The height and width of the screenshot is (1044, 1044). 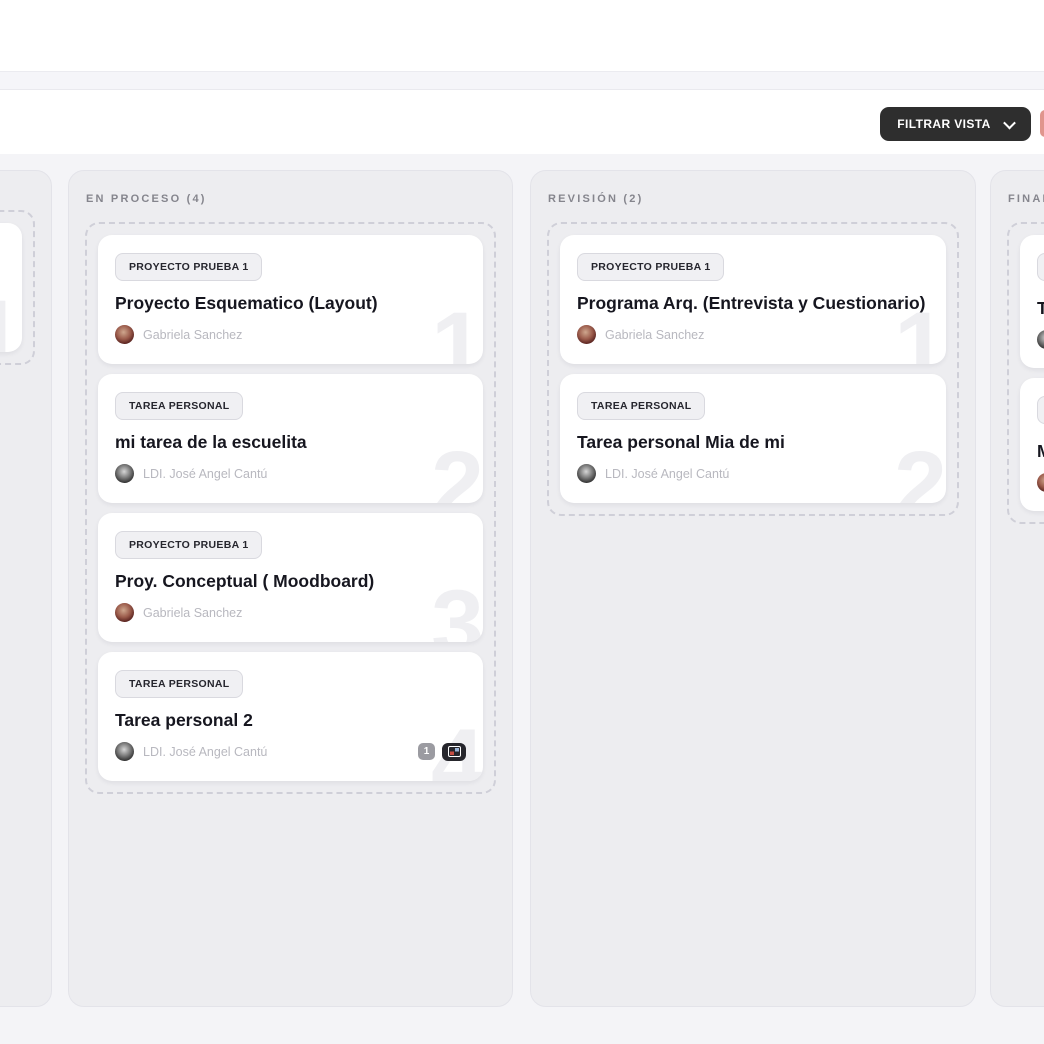 I want to click on image-attachment-badge, so click(x=454, y=751).